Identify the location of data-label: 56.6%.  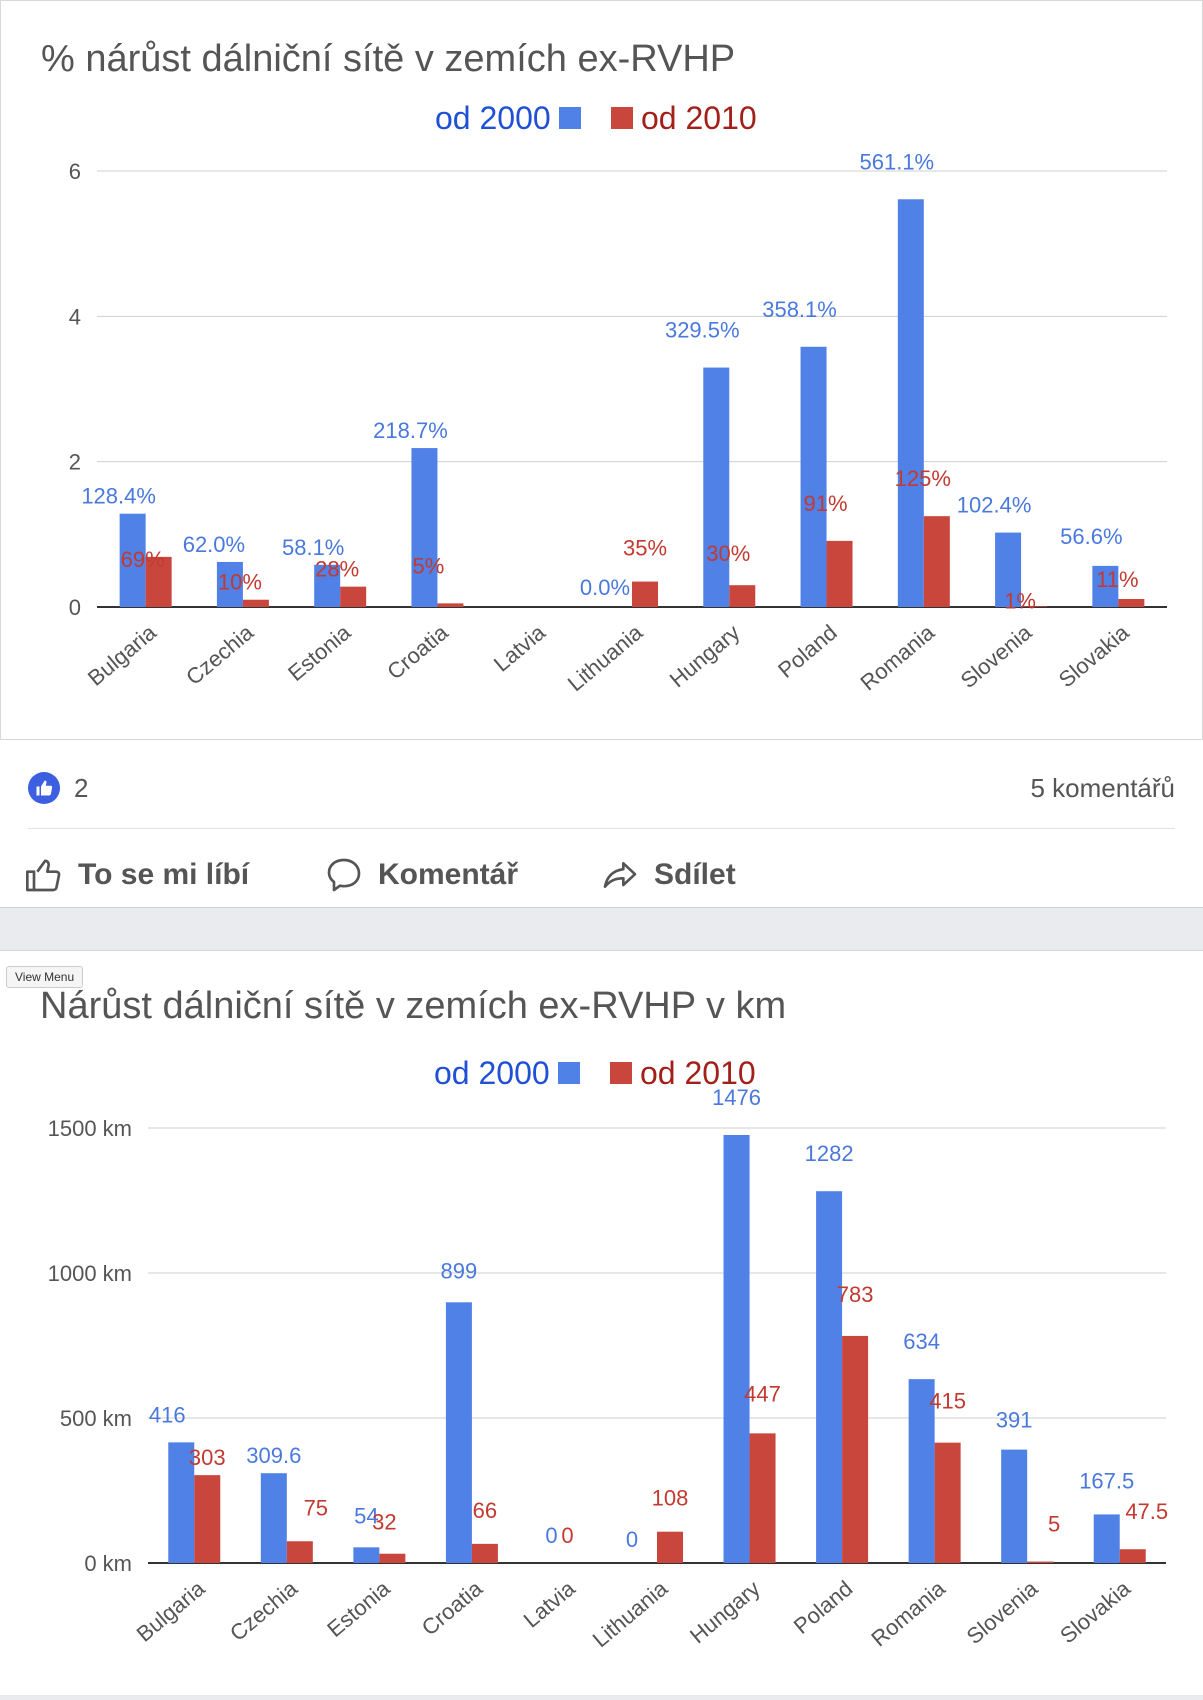
(1091, 536).